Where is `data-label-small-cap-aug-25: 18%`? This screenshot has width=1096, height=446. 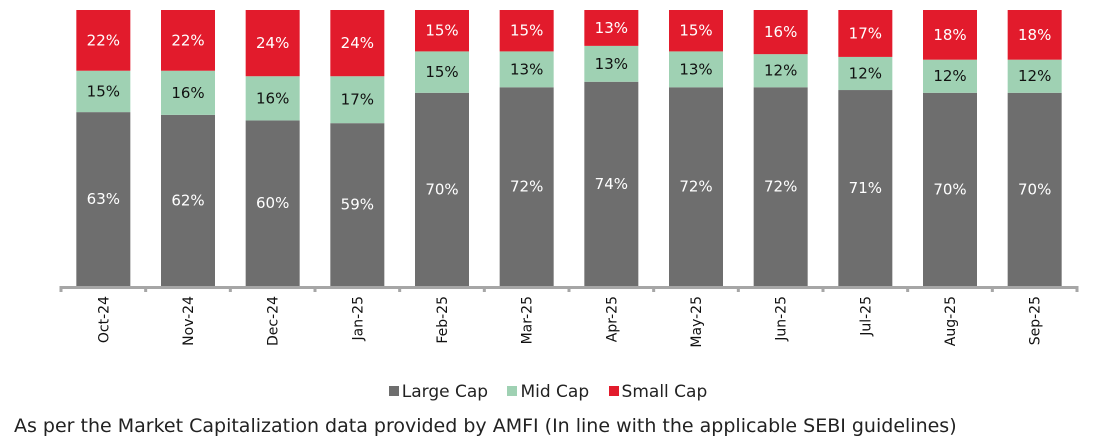
data-label-small-cap-aug-25: 18% is located at coordinates (949, 35).